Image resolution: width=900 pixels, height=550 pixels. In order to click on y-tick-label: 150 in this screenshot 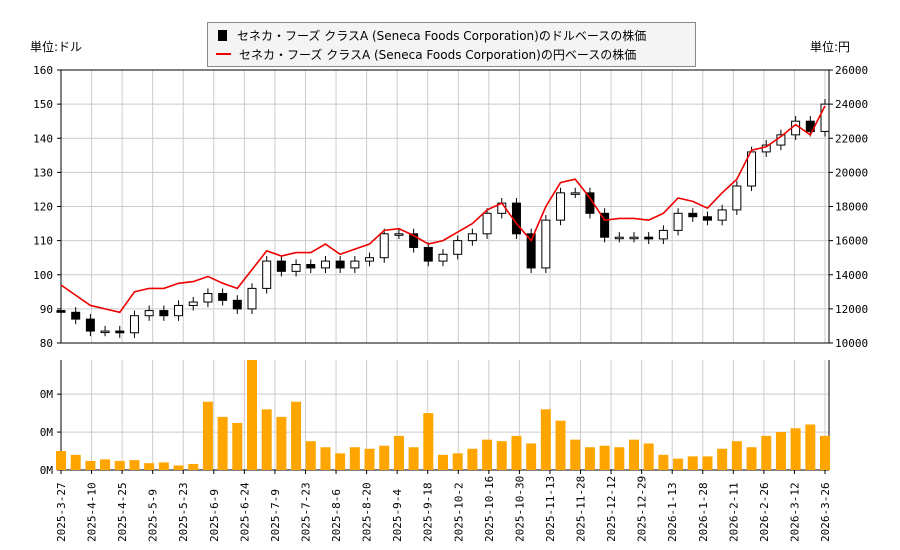, I will do `click(43, 104)`.